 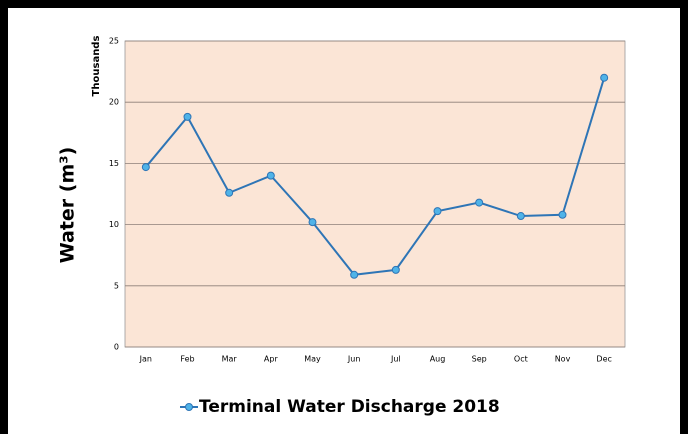 What do you see at coordinates (271, 359) in the screenshot?
I see `x-tick-label: Apr` at bounding box center [271, 359].